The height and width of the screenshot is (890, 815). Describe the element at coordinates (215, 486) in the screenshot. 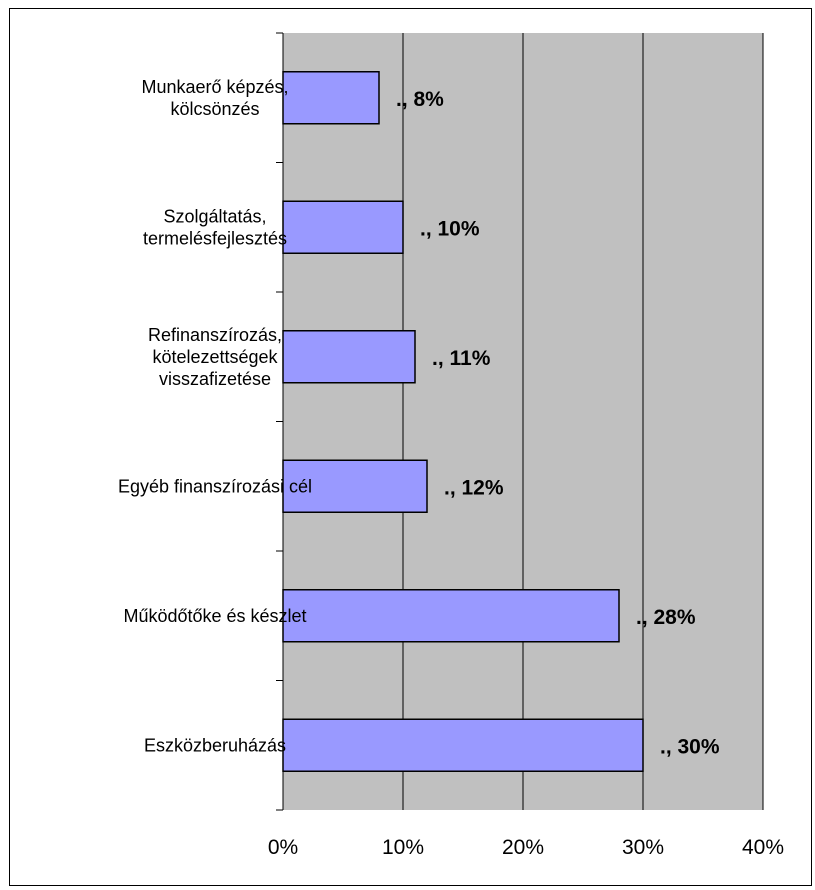

I see `category-label: Egyéb finanszírozási cél` at that location.